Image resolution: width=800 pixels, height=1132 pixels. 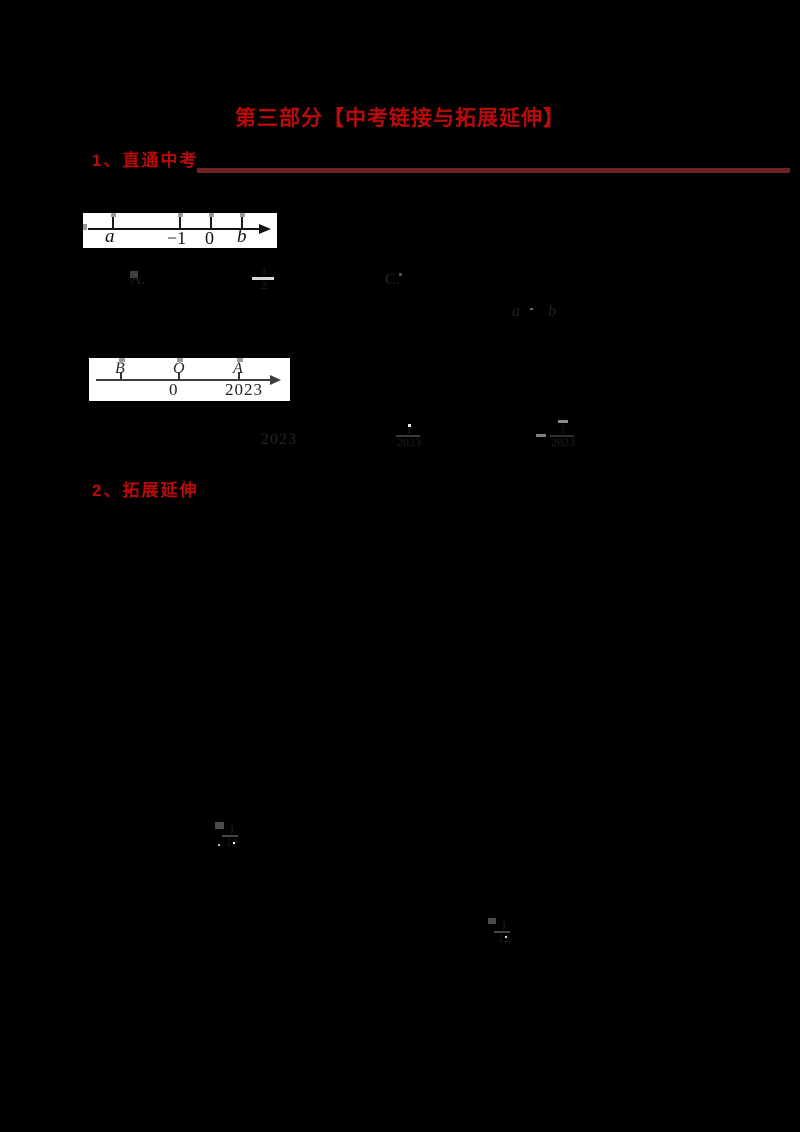 I want to click on point-label-B: B, so click(x=120, y=368).